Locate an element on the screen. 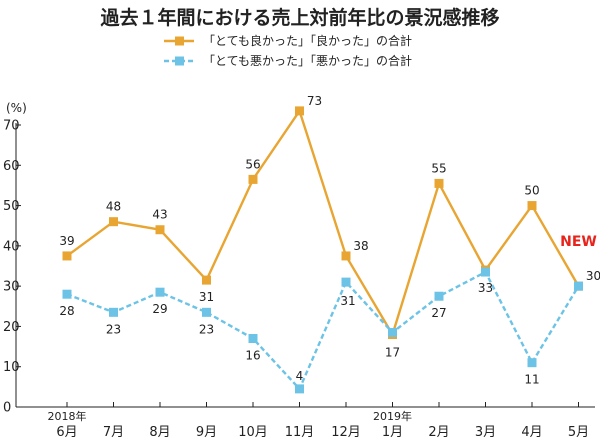 This screenshot has height=440, width=600. y-tick-label: 20 is located at coordinates (11, 327).